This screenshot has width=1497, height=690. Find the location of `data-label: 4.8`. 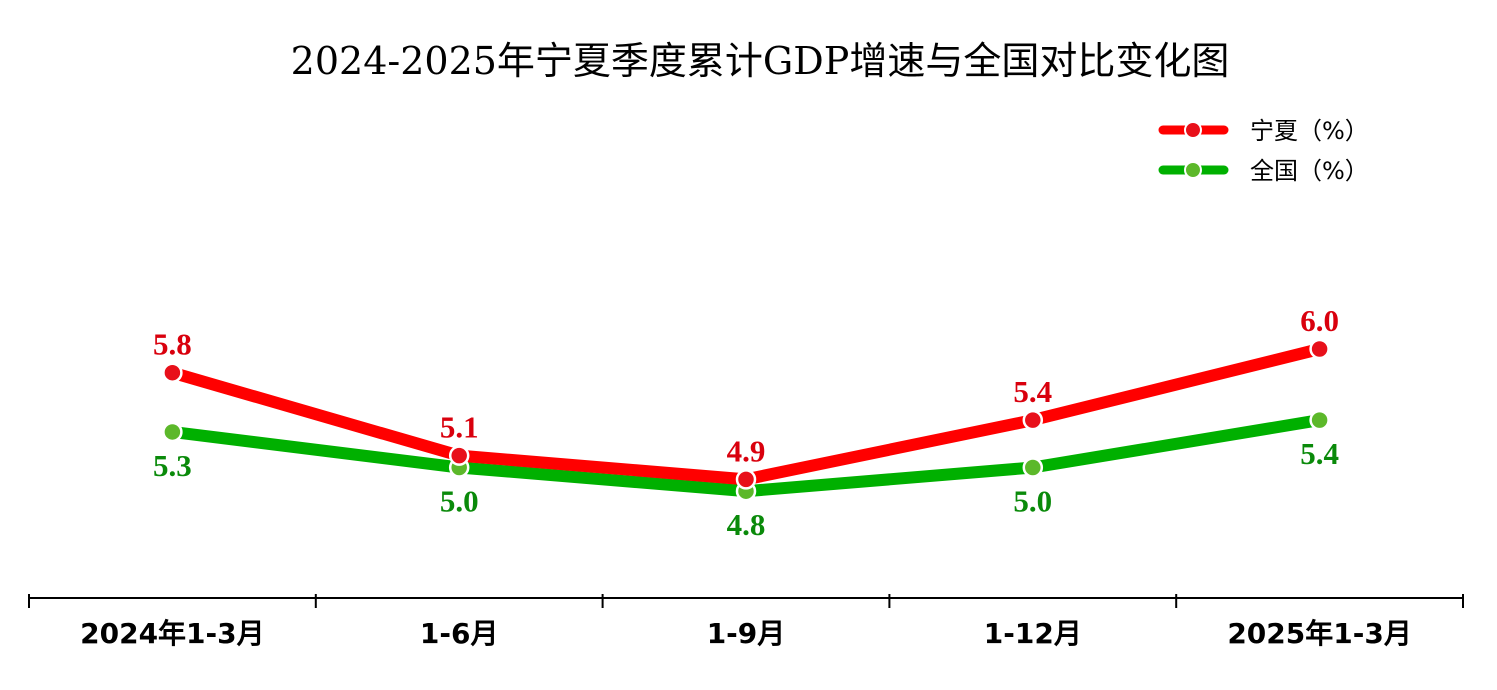

data-label: 4.8 is located at coordinates (746, 524).